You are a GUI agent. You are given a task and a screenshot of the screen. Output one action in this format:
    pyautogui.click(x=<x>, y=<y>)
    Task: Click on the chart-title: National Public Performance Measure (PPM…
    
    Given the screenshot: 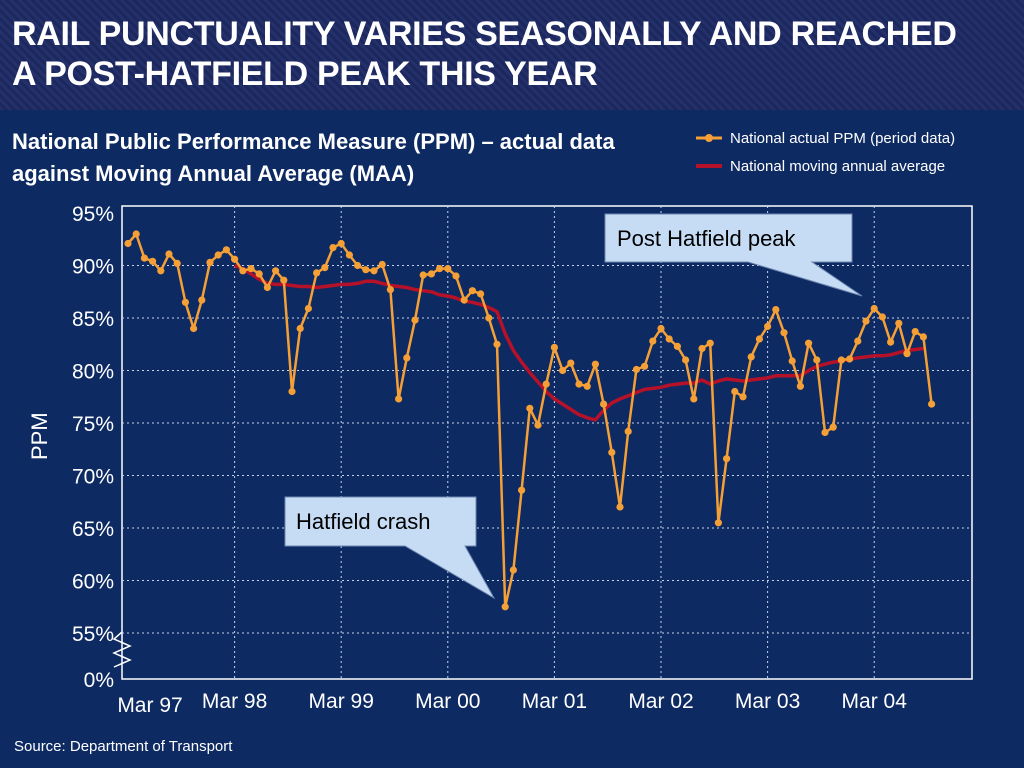 What is the action you would take?
    pyautogui.click(x=313, y=157)
    